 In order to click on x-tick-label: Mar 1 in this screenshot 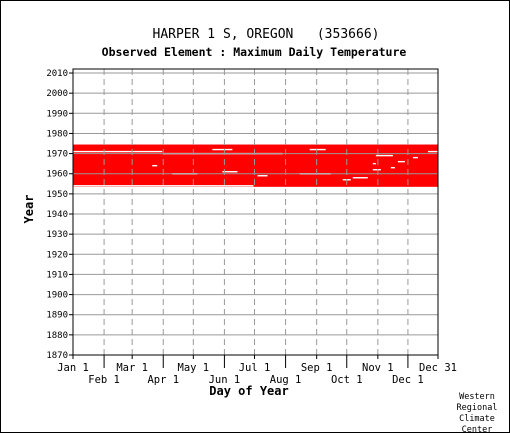, I will do `click(132, 368)`.